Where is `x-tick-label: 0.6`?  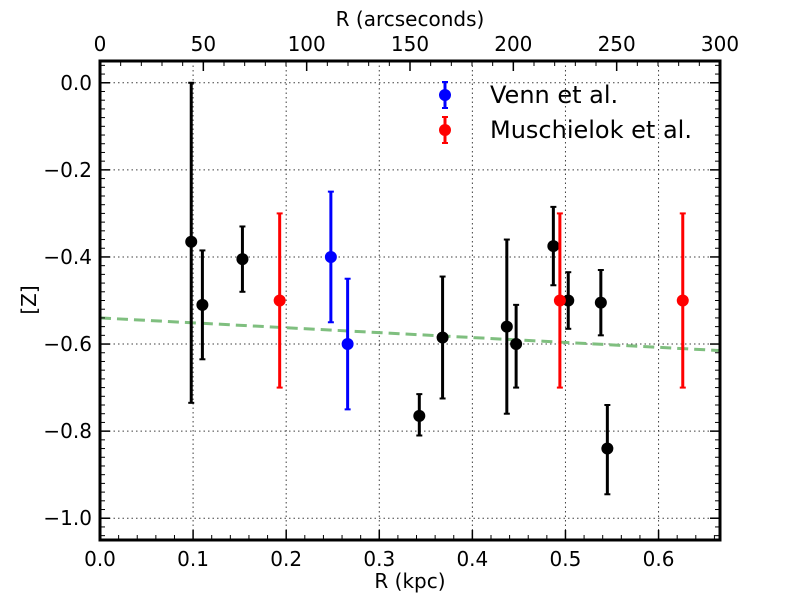
x-tick-label: 0.6 is located at coordinates (659, 559).